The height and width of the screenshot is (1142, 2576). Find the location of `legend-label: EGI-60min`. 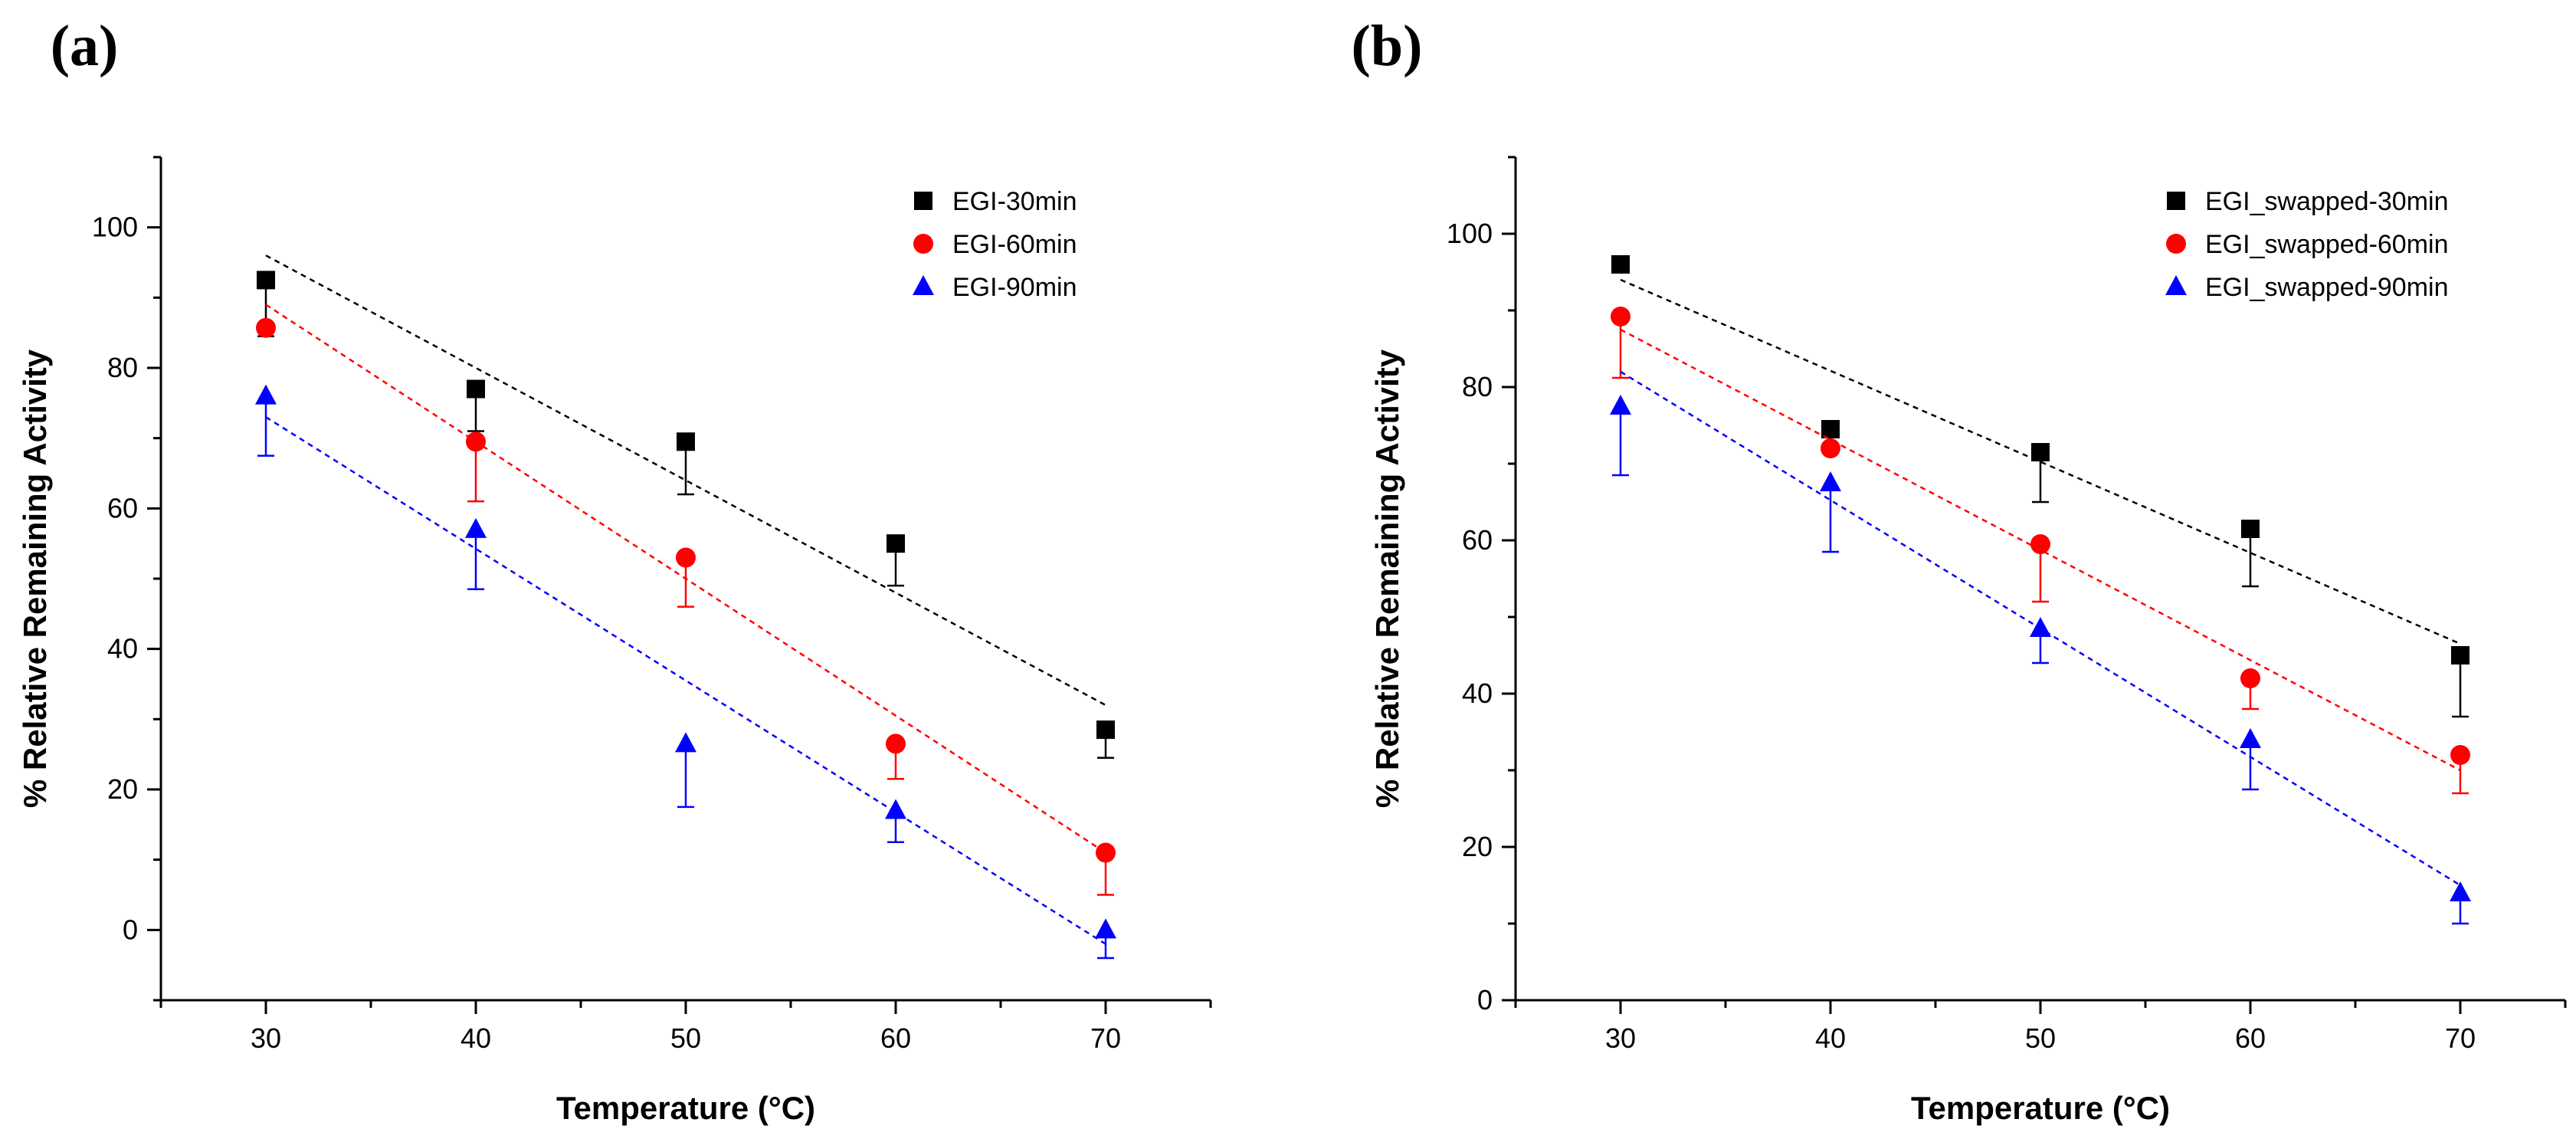

legend-label: EGI-60min is located at coordinates (1015, 244).